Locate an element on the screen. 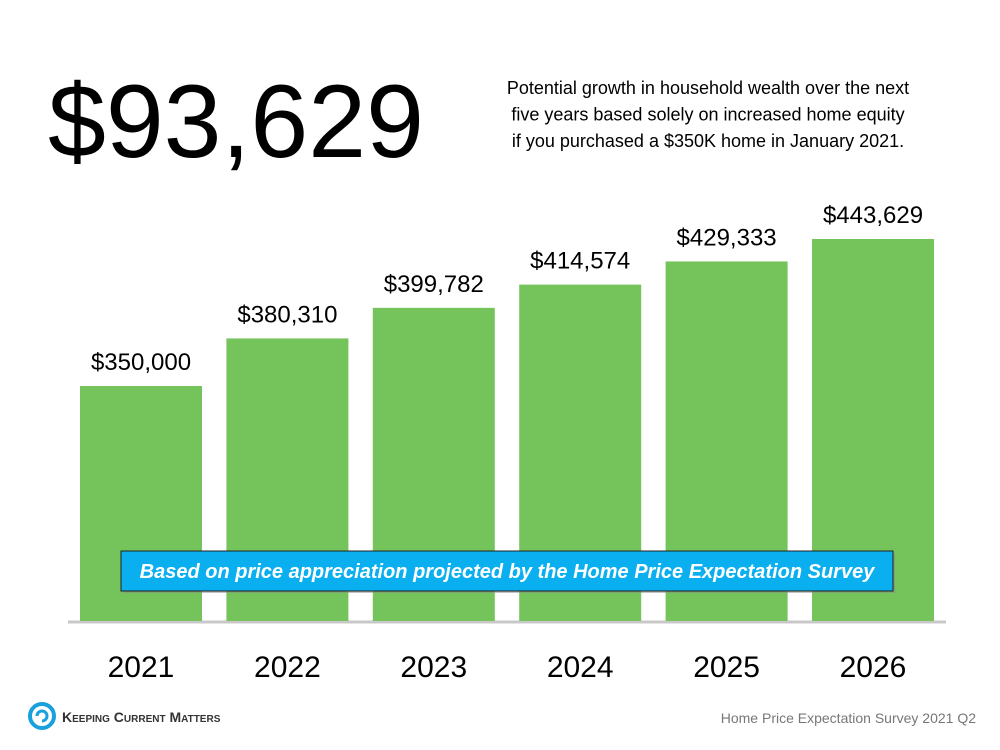  x-tick-label: 2021 is located at coordinates (141, 667).